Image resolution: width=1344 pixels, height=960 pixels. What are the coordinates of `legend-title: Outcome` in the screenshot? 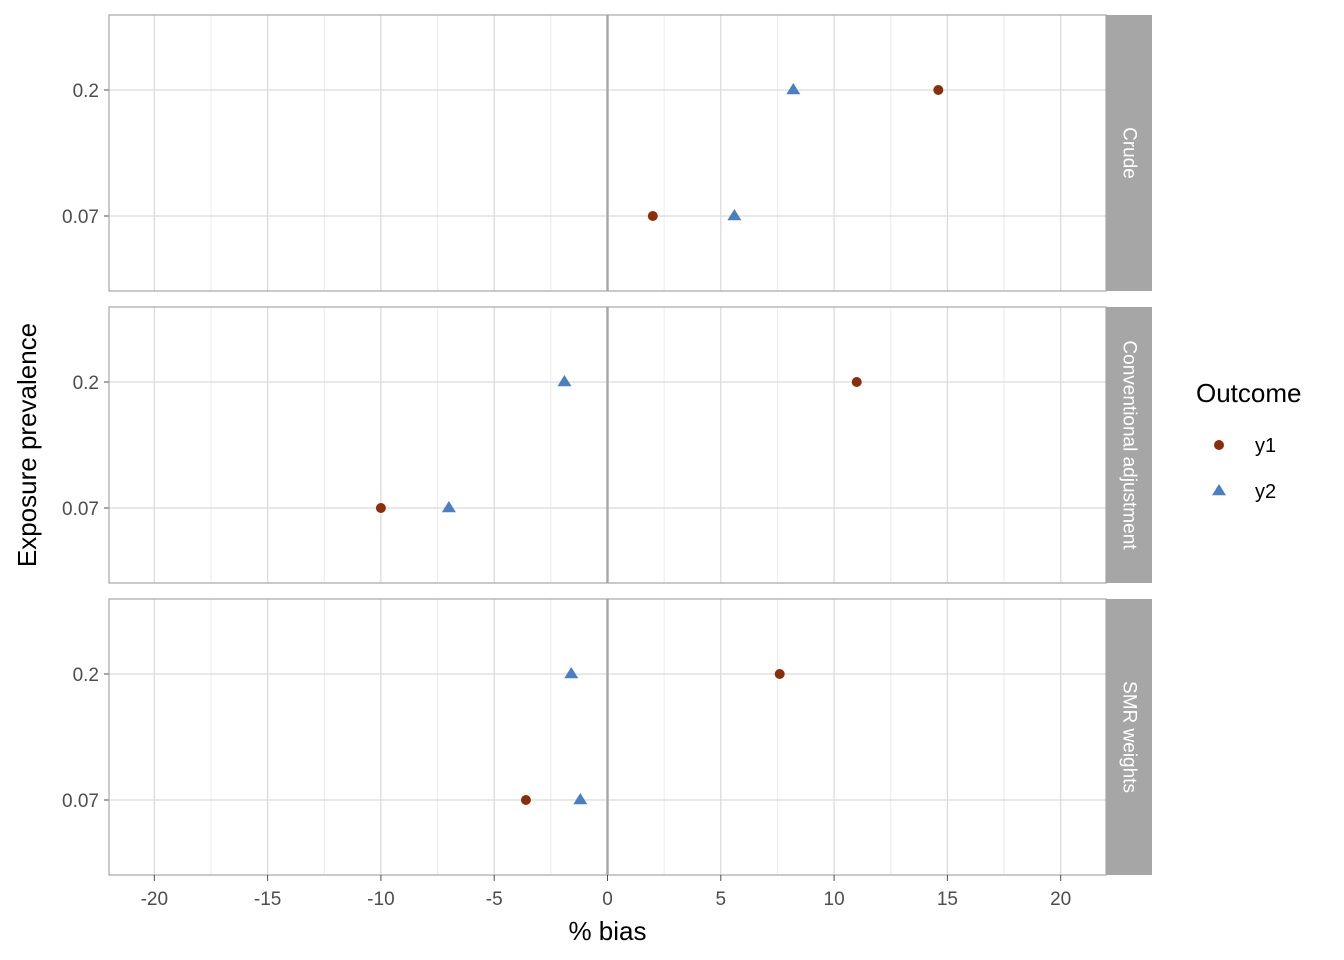 It's located at (1249, 393).